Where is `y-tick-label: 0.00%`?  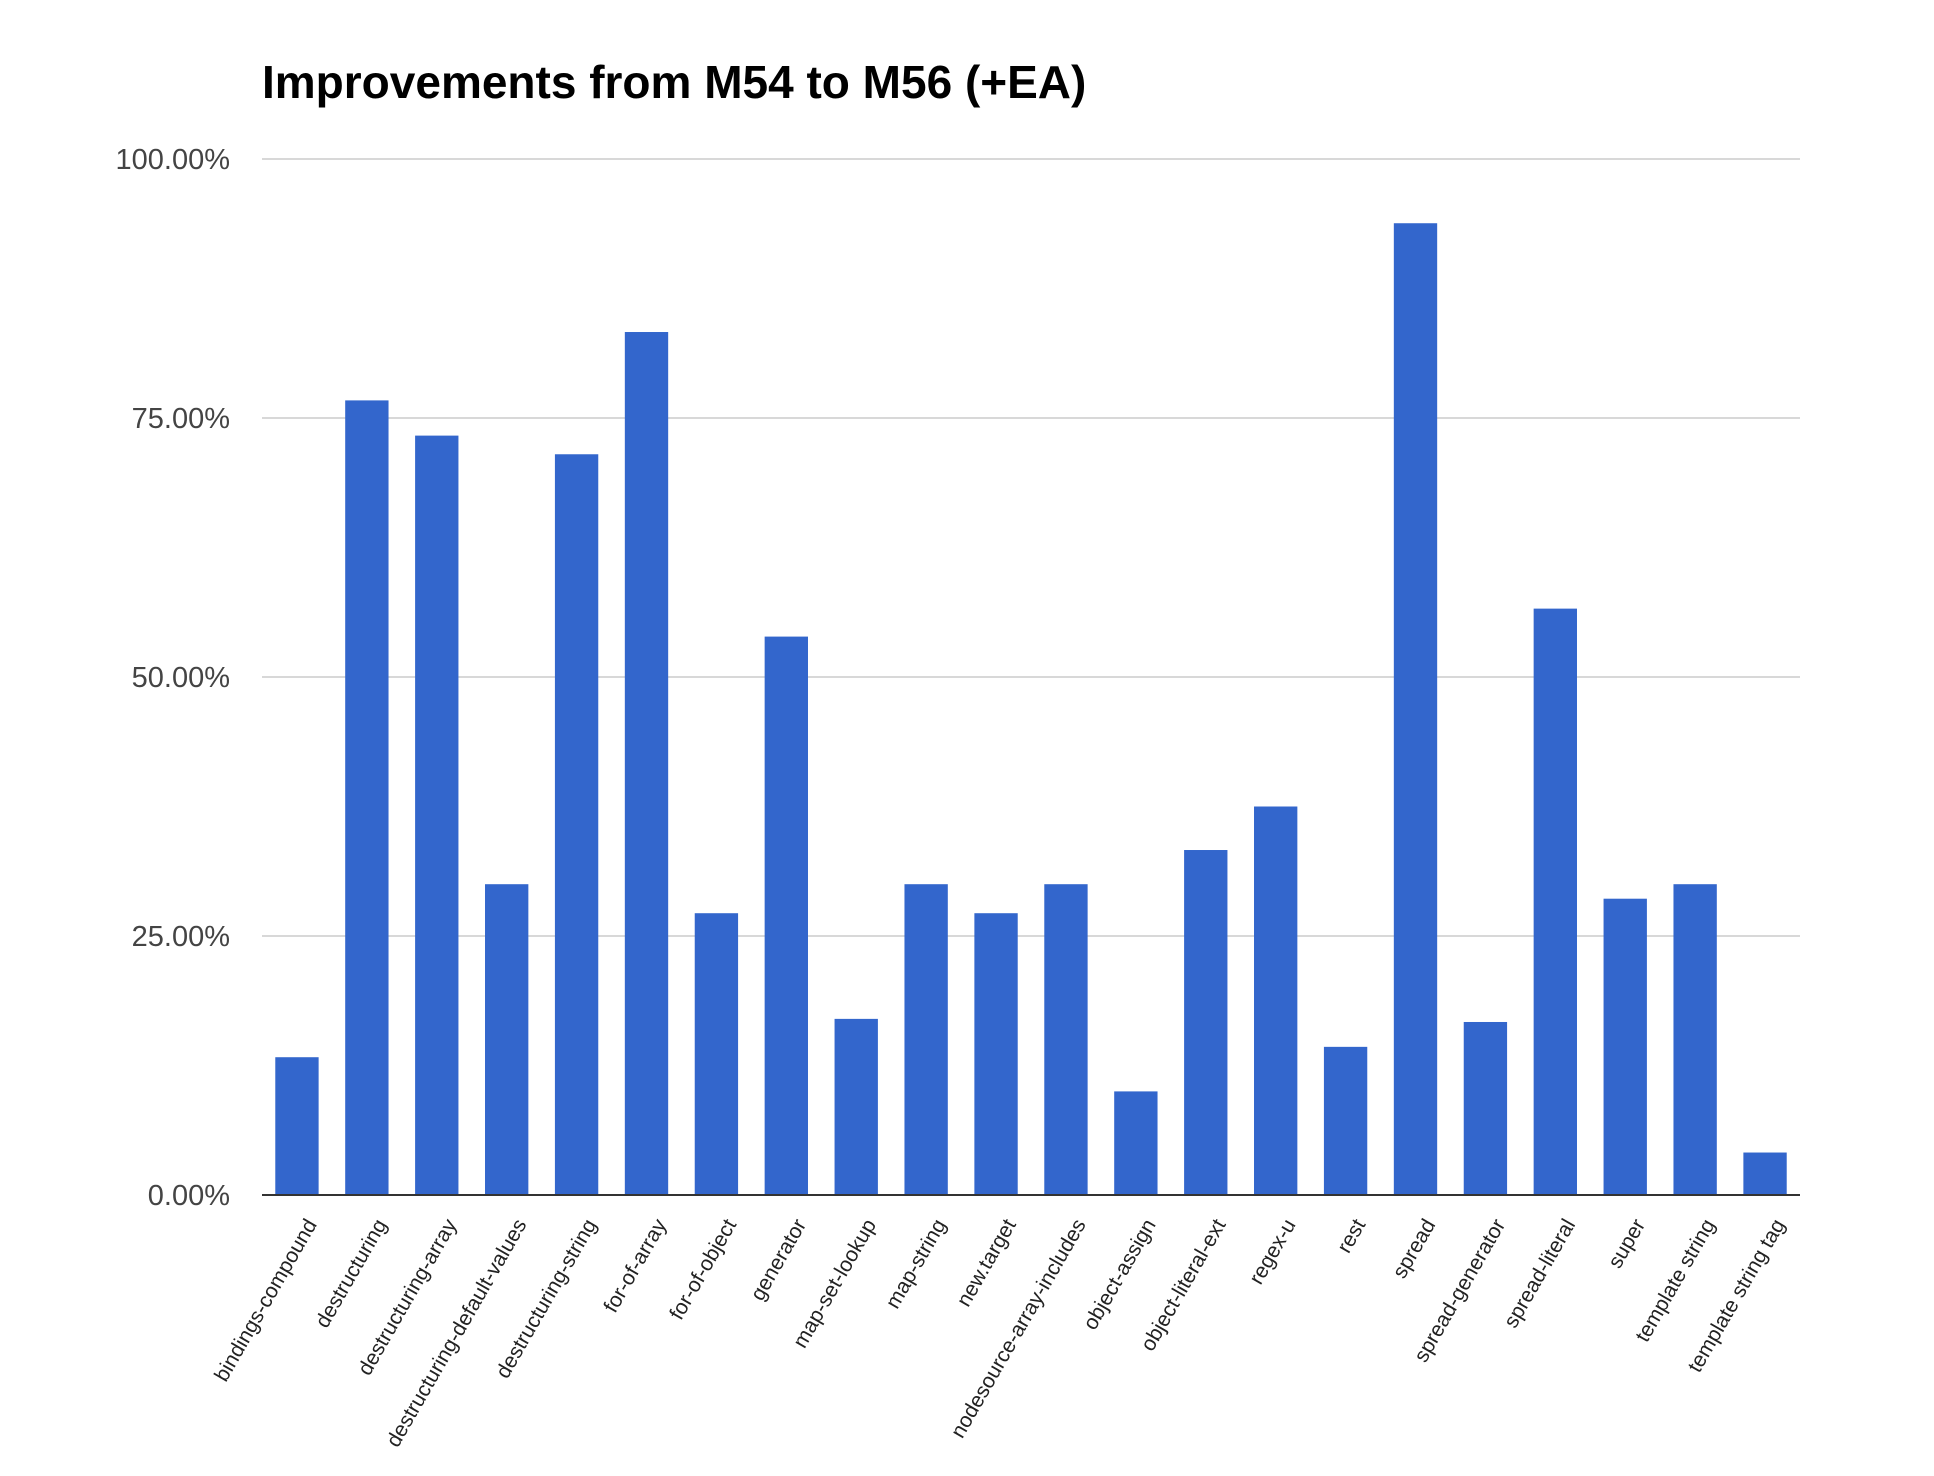
y-tick-label: 0.00% is located at coordinates (189, 1196).